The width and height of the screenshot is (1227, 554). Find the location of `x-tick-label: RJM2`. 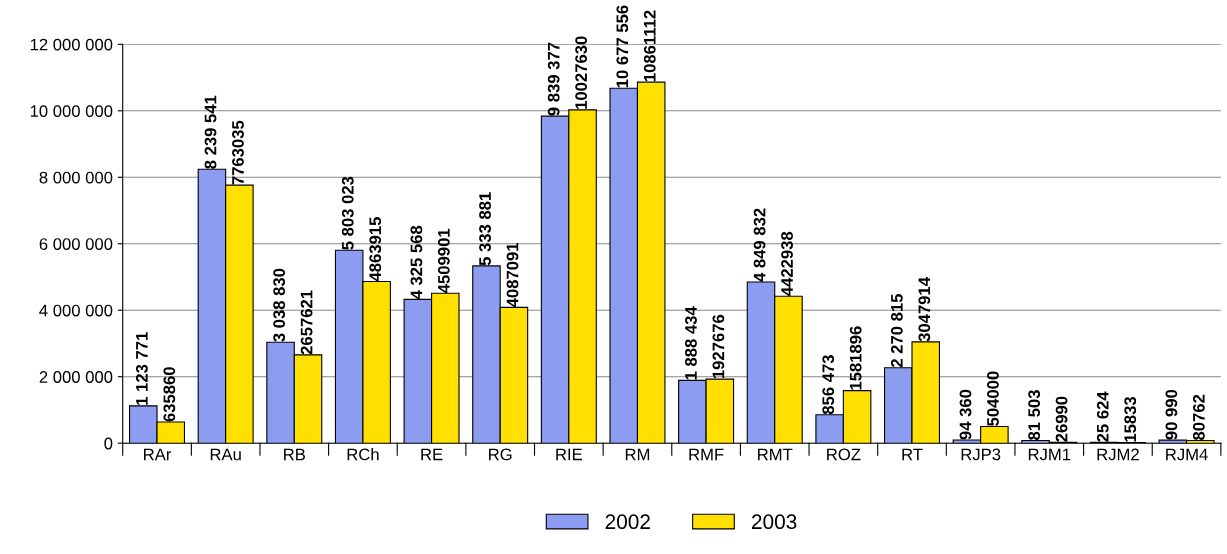

x-tick-label: RJM2 is located at coordinates (1118, 454).